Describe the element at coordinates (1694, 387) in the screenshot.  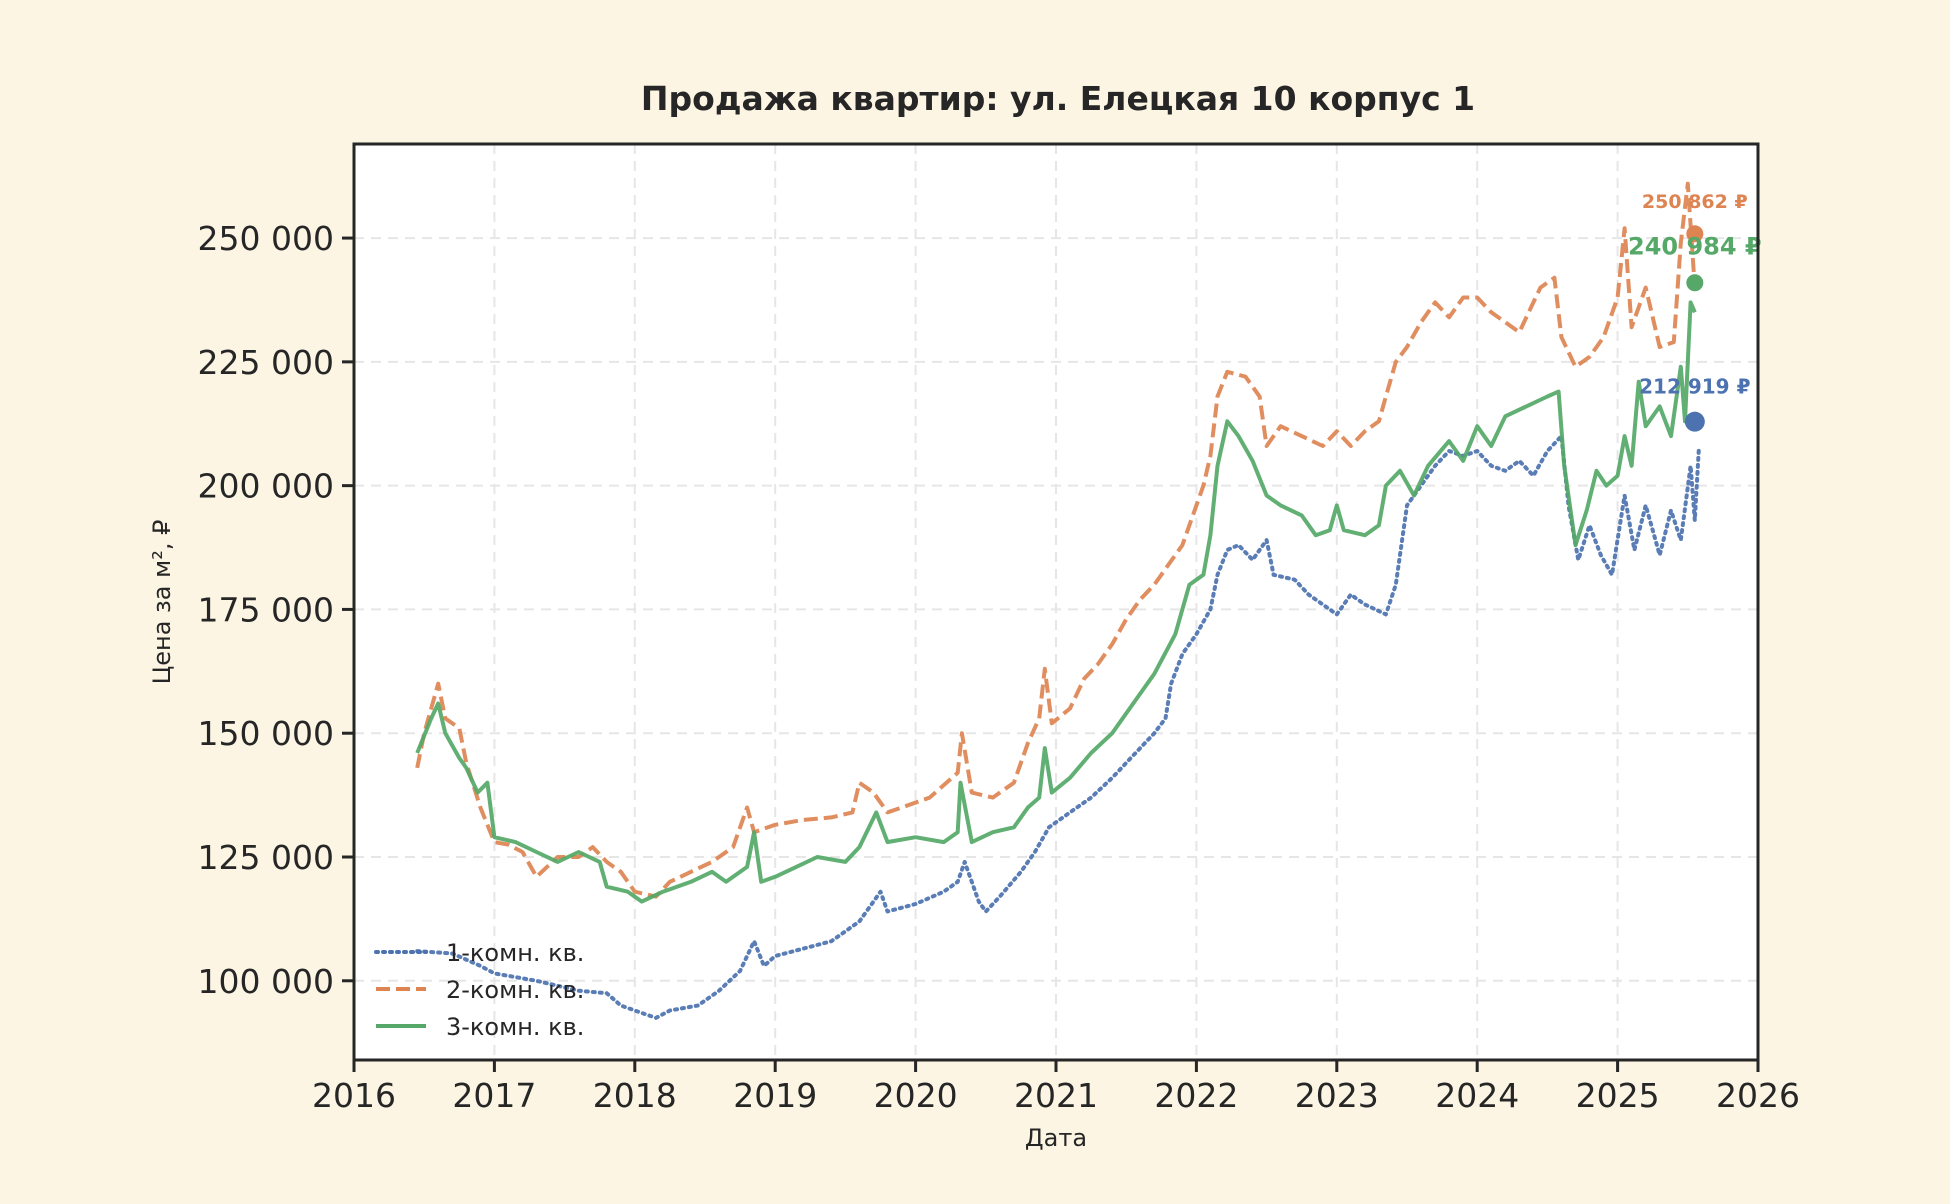
I see `last-value-label-1: 212 919 ₽` at that location.